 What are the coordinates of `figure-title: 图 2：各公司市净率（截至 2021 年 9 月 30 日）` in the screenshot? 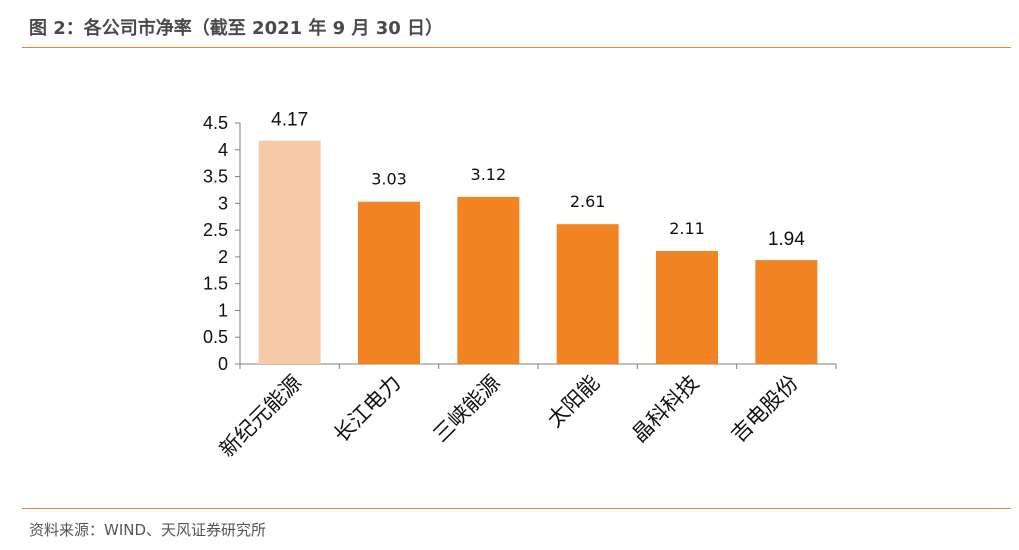 It's located at (236, 28).